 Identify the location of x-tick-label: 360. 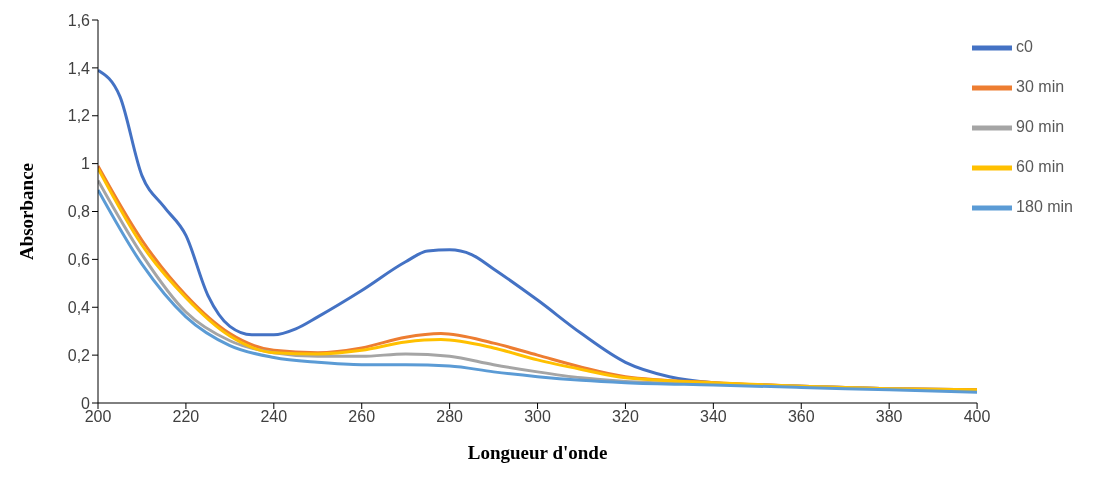
(801, 417).